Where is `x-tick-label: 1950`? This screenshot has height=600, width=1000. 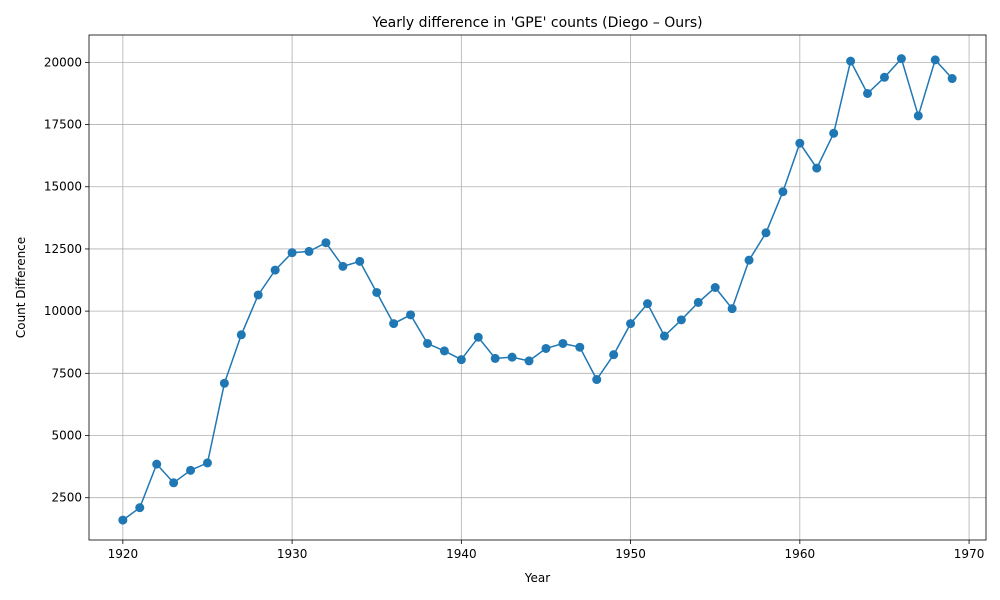 x-tick-label: 1950 is located at coordinates (630, 554).